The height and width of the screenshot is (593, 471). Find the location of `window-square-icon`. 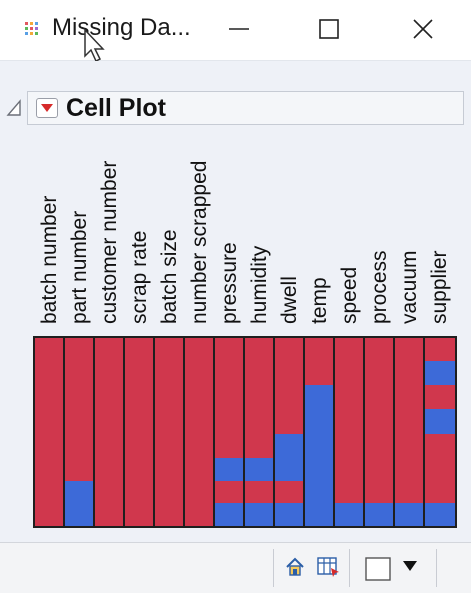

window-square-icon is located at coordinates (378, 569).